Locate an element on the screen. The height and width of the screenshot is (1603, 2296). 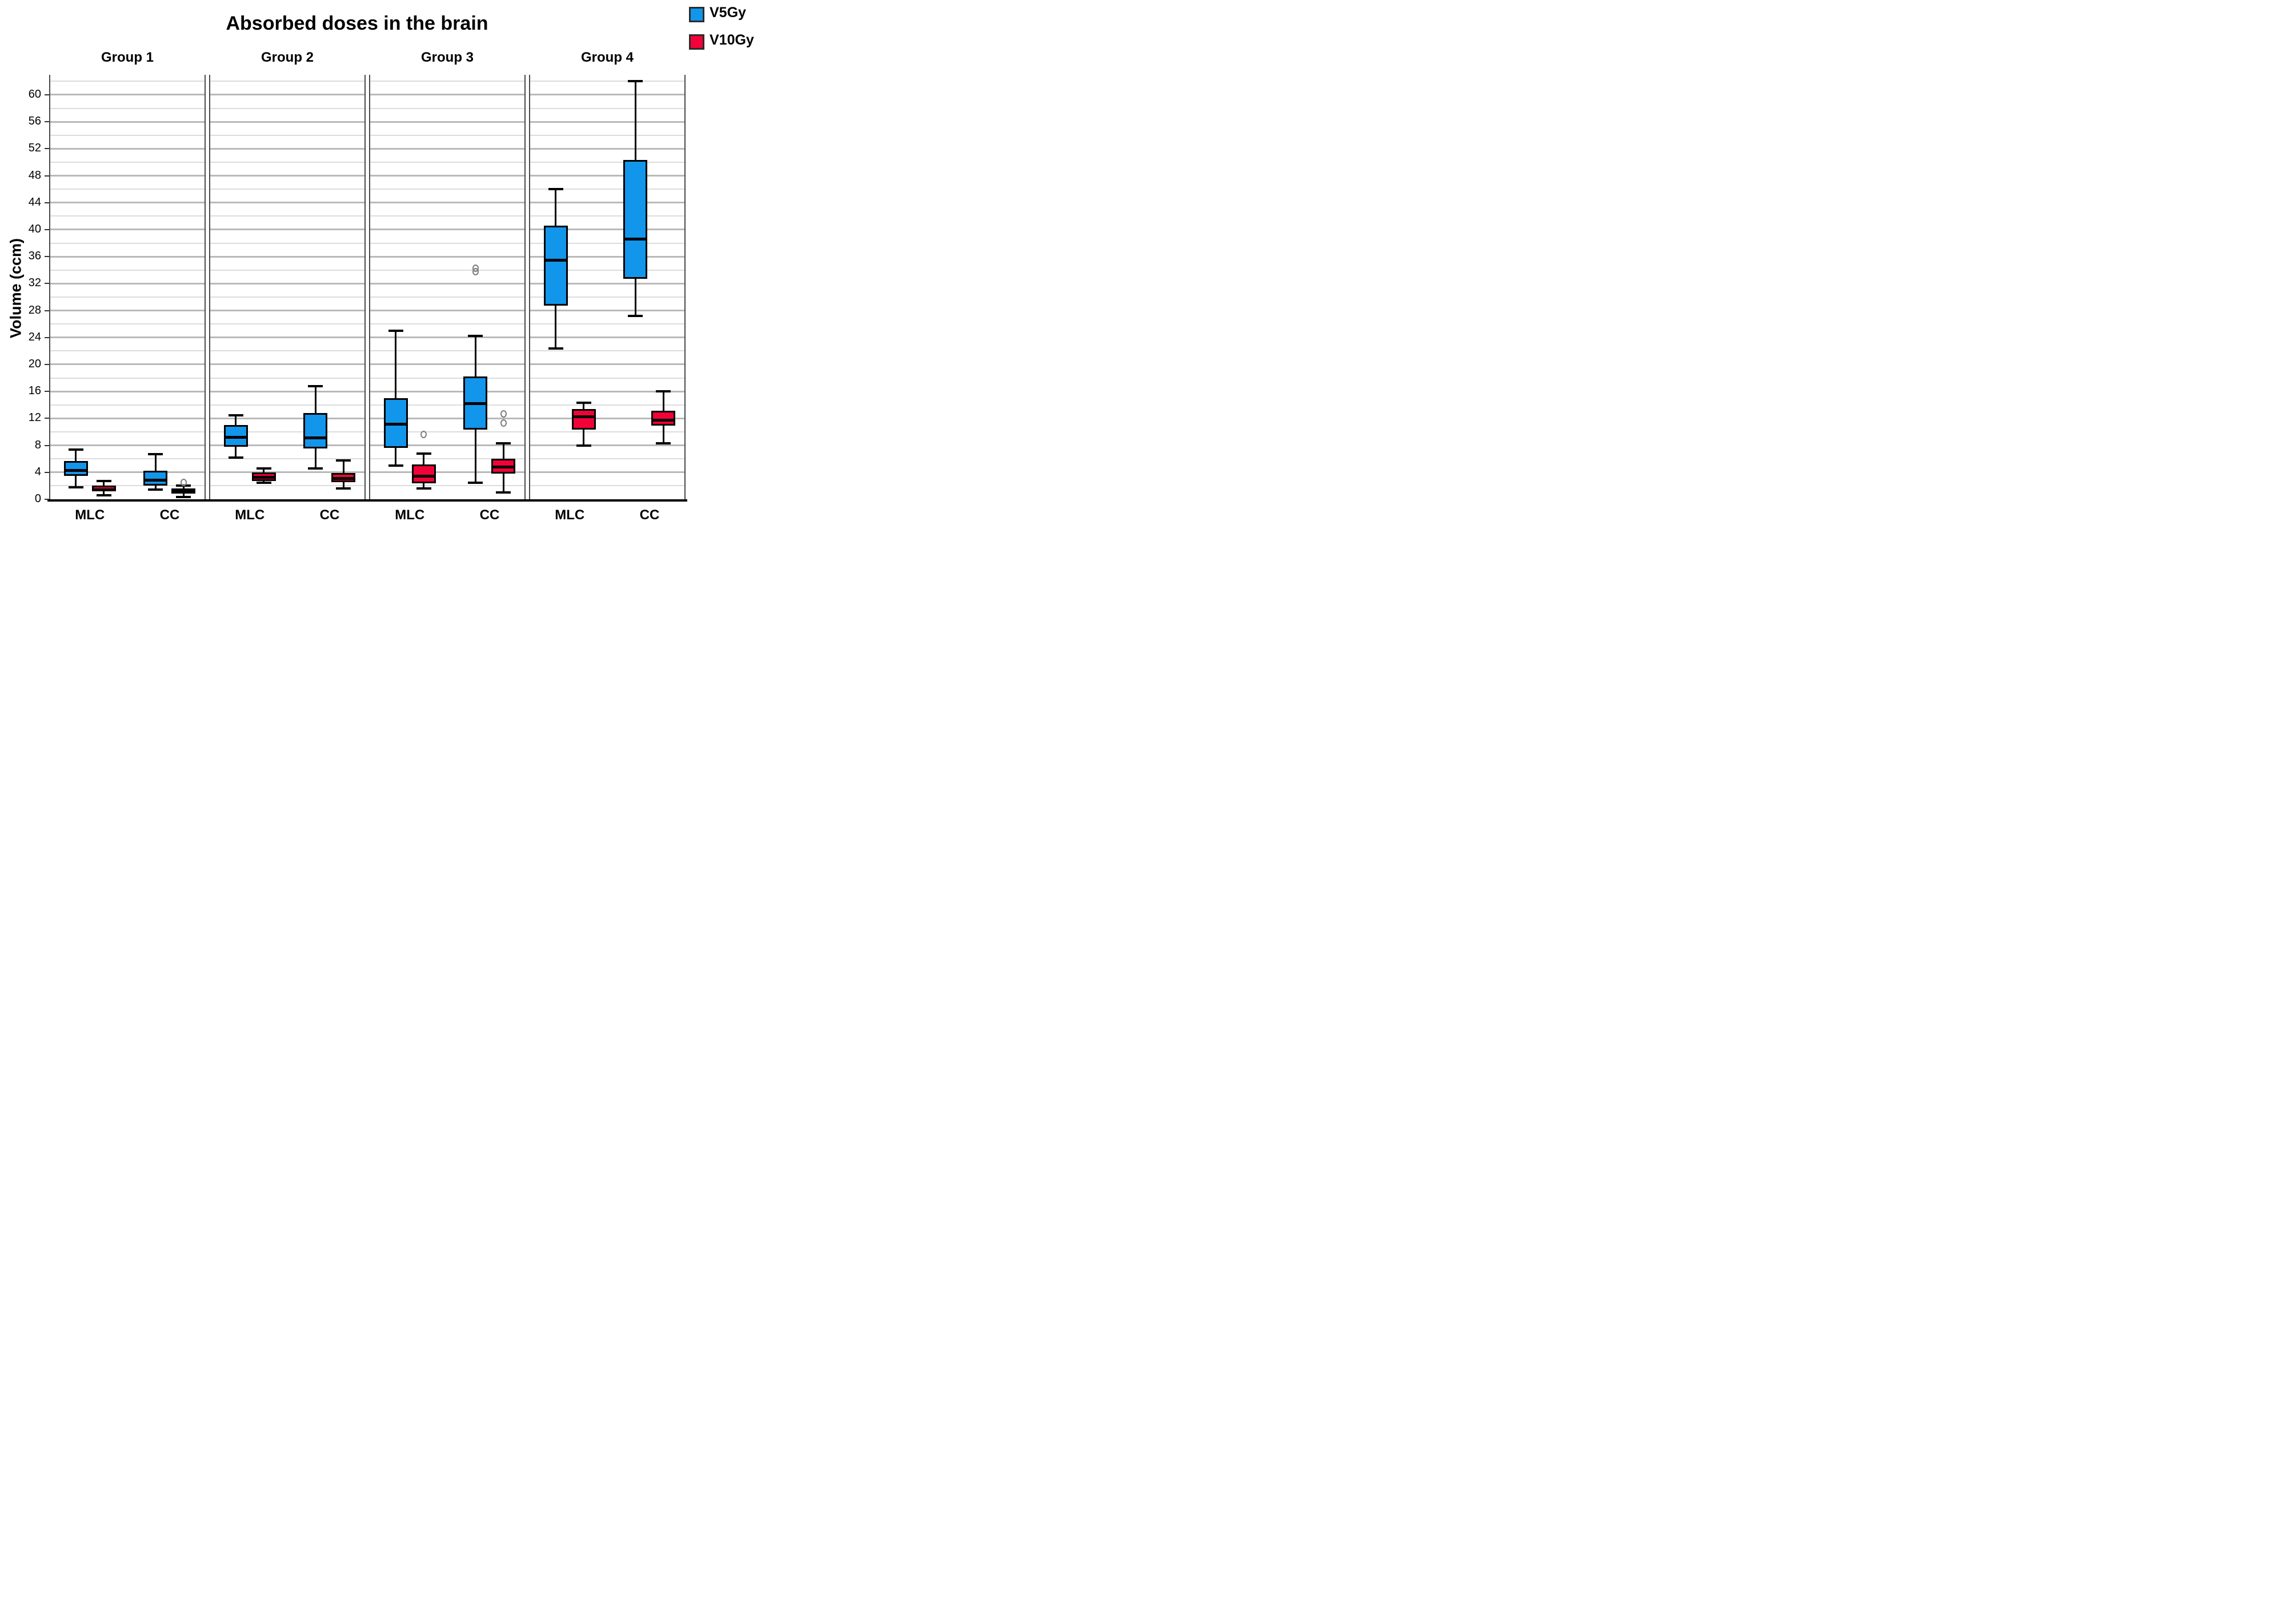
y-tick-label: 44 is located at coordinates (34, 202).